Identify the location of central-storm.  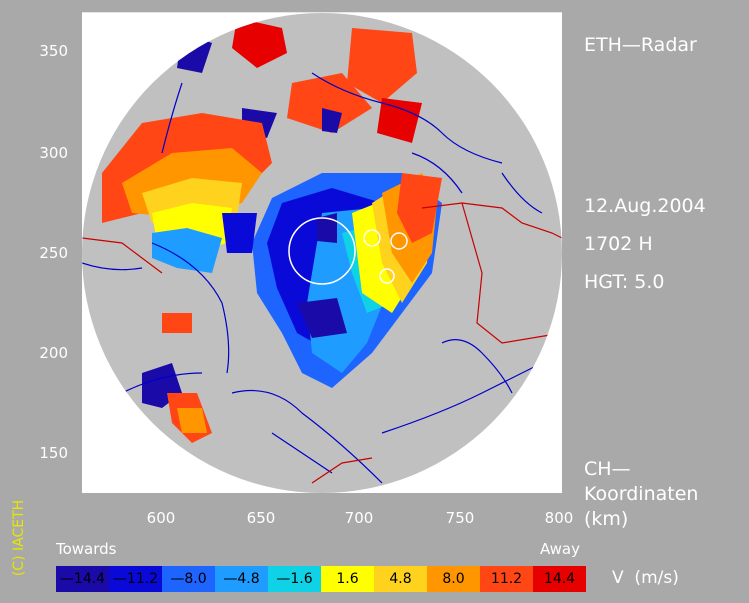
(332, 280).